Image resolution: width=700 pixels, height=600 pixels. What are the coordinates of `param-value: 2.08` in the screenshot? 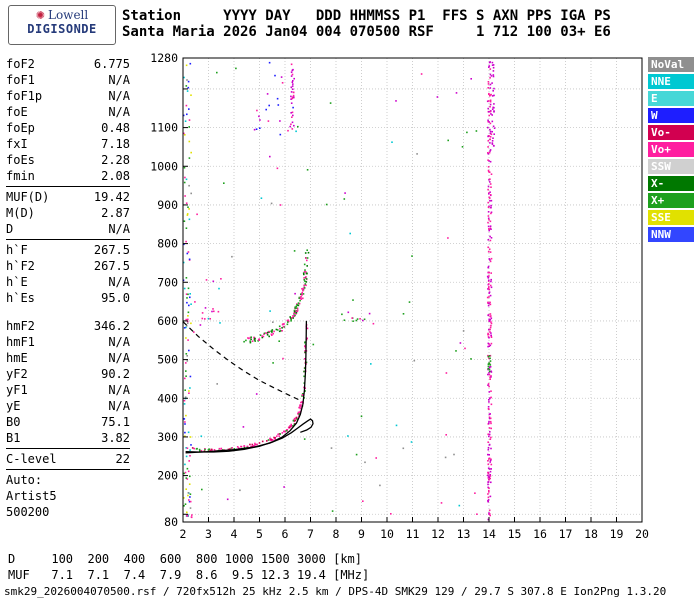 It's located at (115, 176).